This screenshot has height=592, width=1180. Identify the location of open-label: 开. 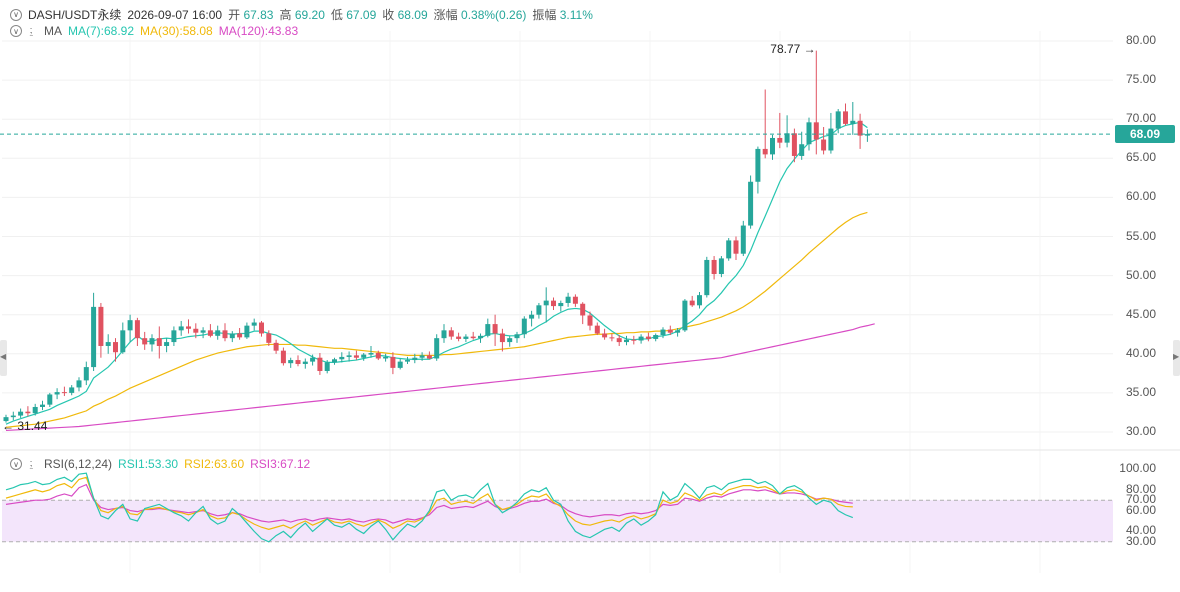
(234, 15).